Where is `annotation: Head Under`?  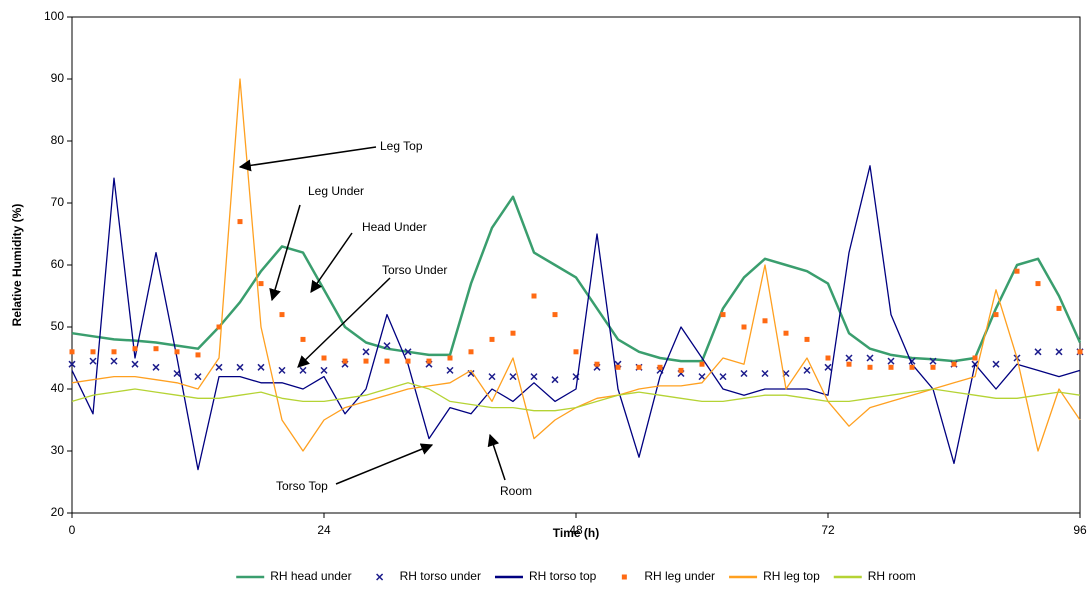 annotation: Head Under is located at coordinates (394, 227).